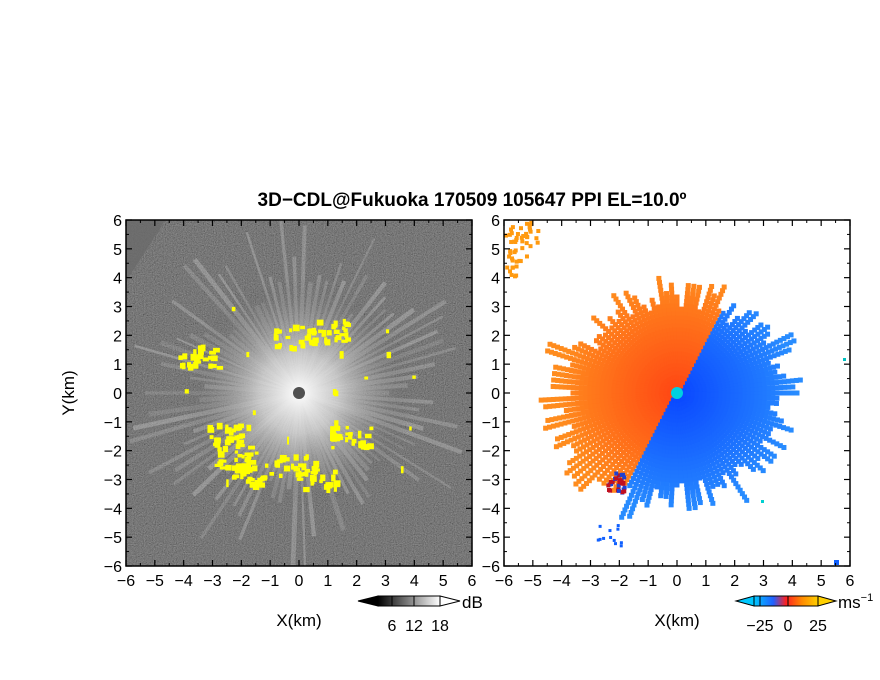  Describe the element at coordinates (491, 481) in the screenshot. I see `y-tick-label: −3` at that location.